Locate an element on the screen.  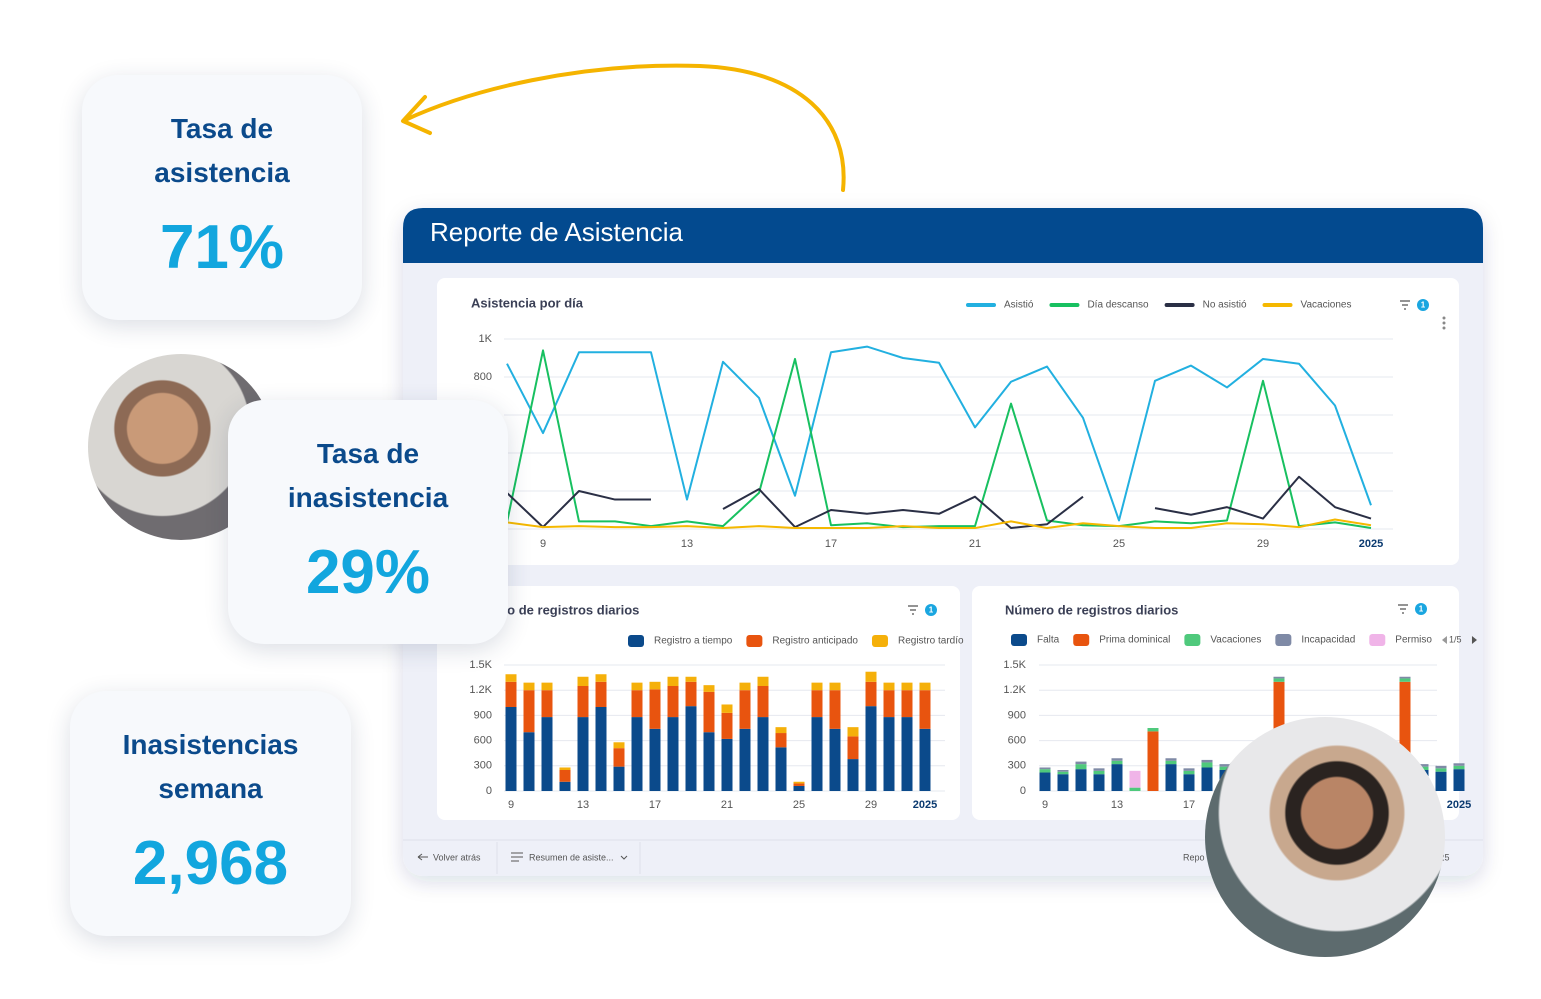
kpi-title: Tasa de inasistencia is located at coordinates (368, 475).